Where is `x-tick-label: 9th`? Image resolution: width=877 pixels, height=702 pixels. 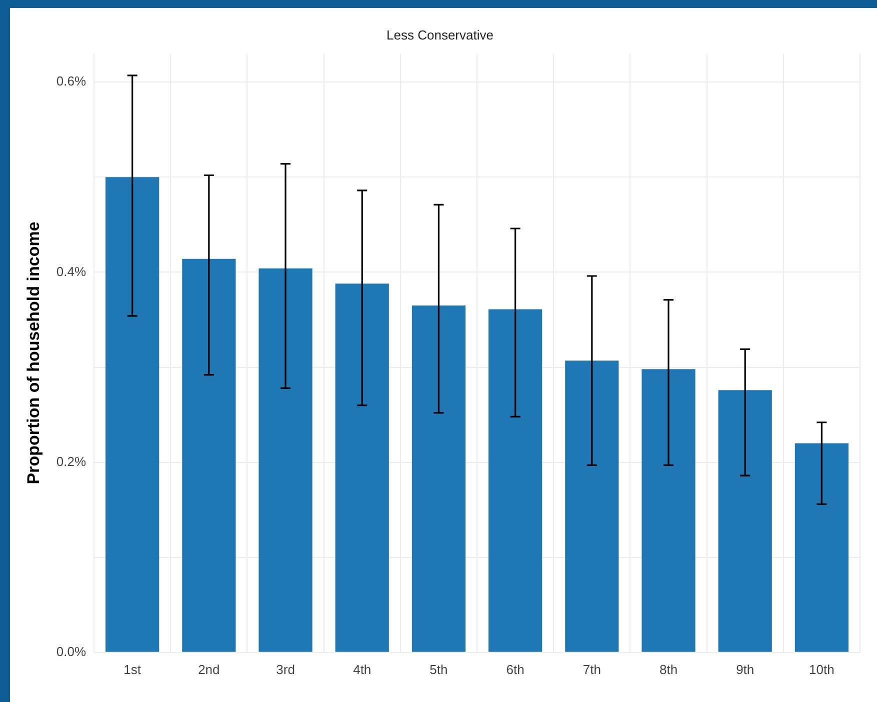
x-tick-label: 9th is located at coordinates (745, 669).